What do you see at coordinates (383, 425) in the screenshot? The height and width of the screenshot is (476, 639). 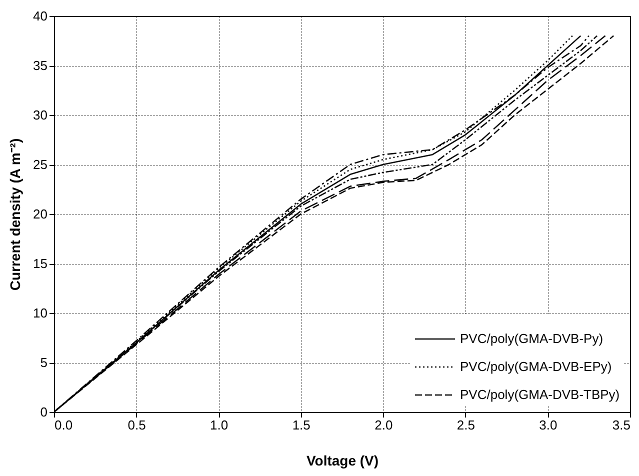 I see `x-tick-label: 2.0` at bounding box center [383, 425].